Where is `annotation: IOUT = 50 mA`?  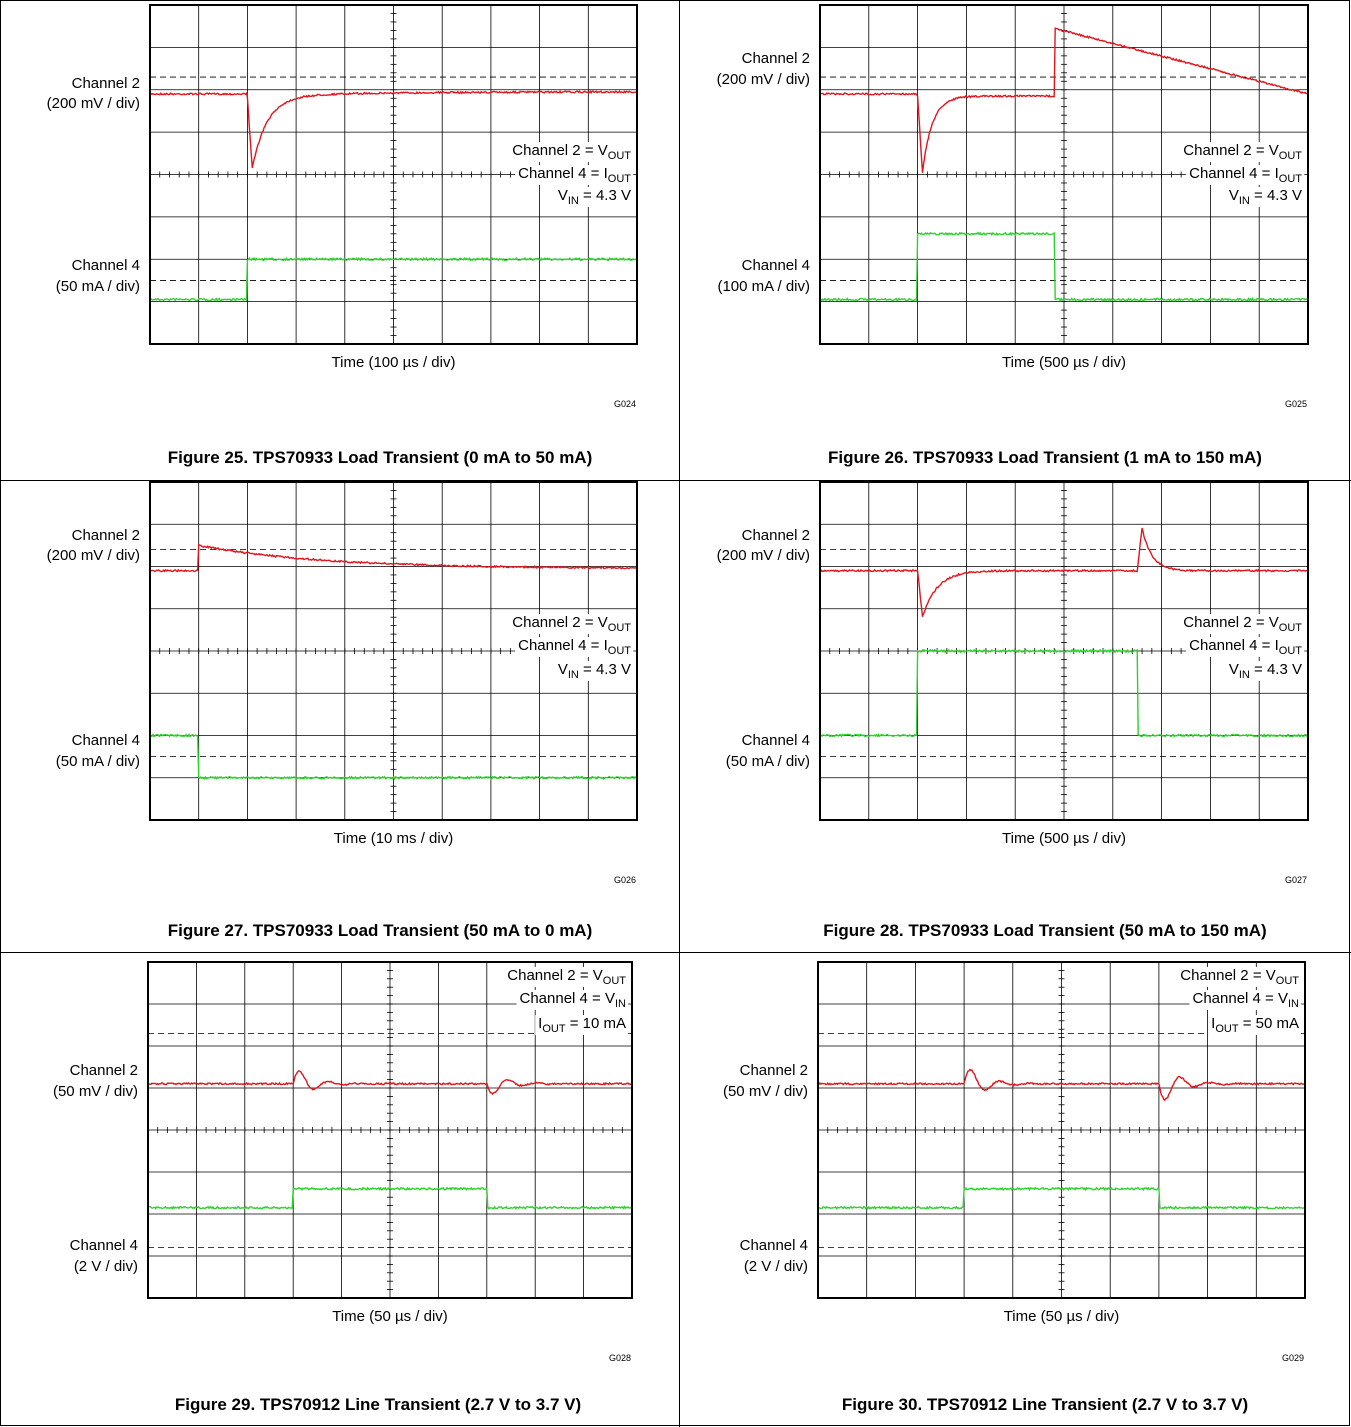 annotation: IOUT = 50 mA is located at coordinates (1255, 1025).